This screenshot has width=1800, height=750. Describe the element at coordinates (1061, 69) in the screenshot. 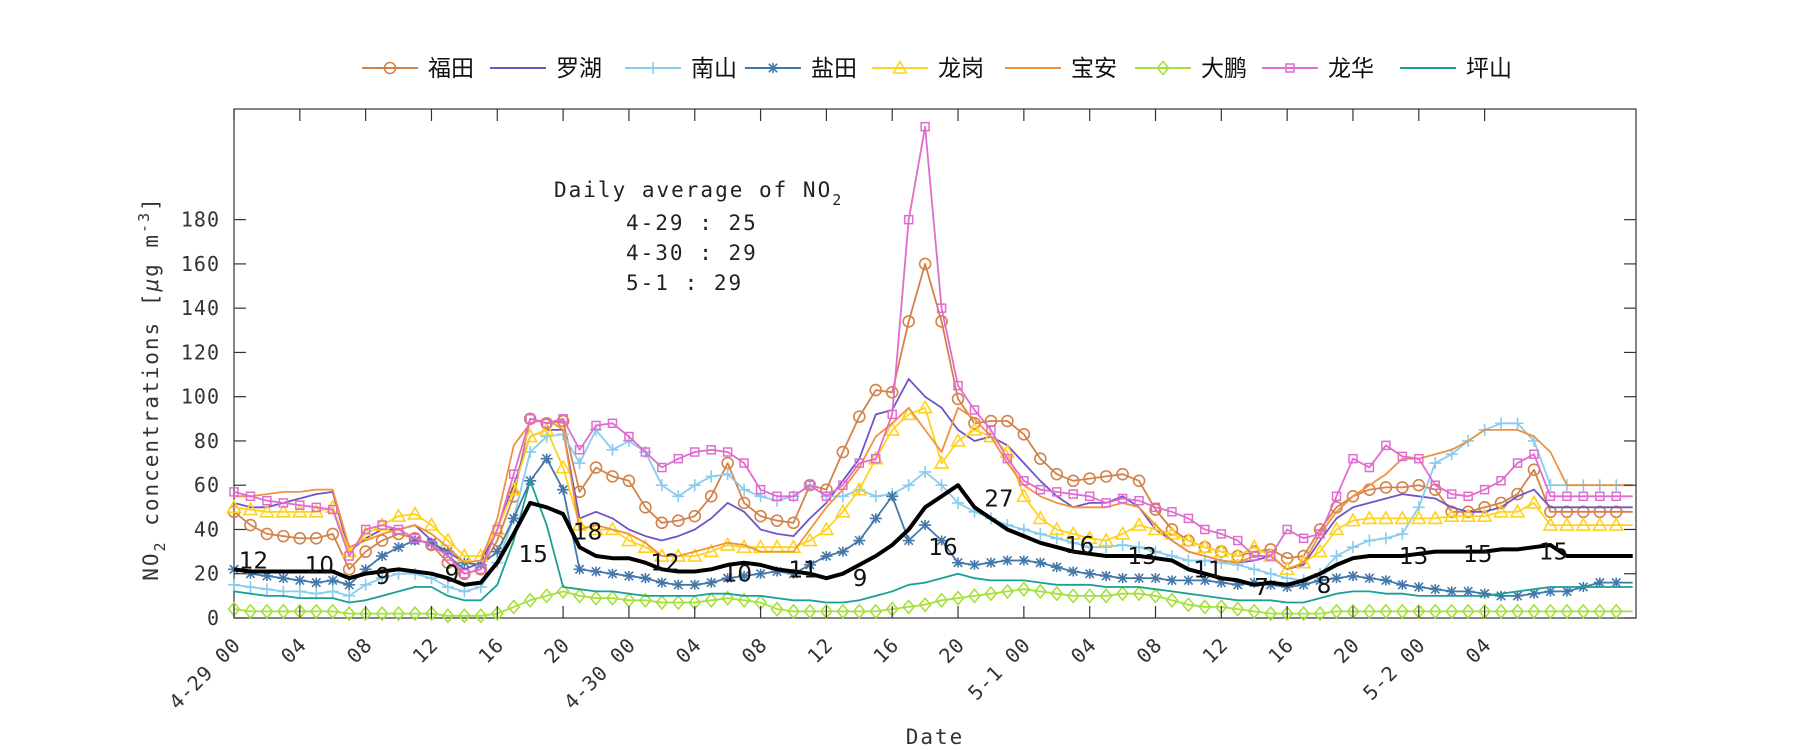

I see `legend-item: 宝安` at that location.